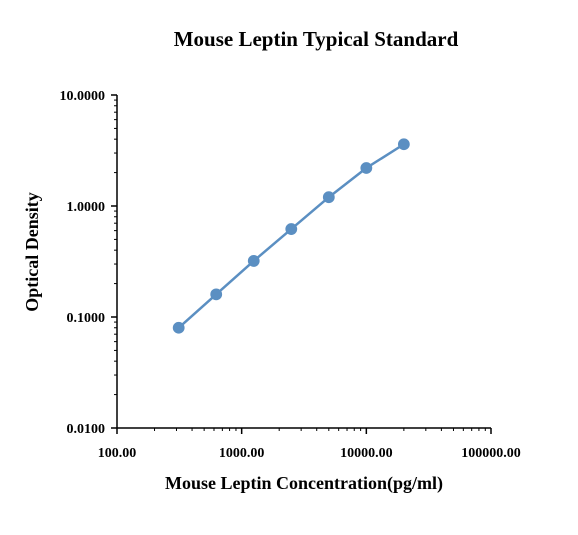 The image size is (578, 535). I want to click on x-tick-label: 100.00, so click(117, 453).